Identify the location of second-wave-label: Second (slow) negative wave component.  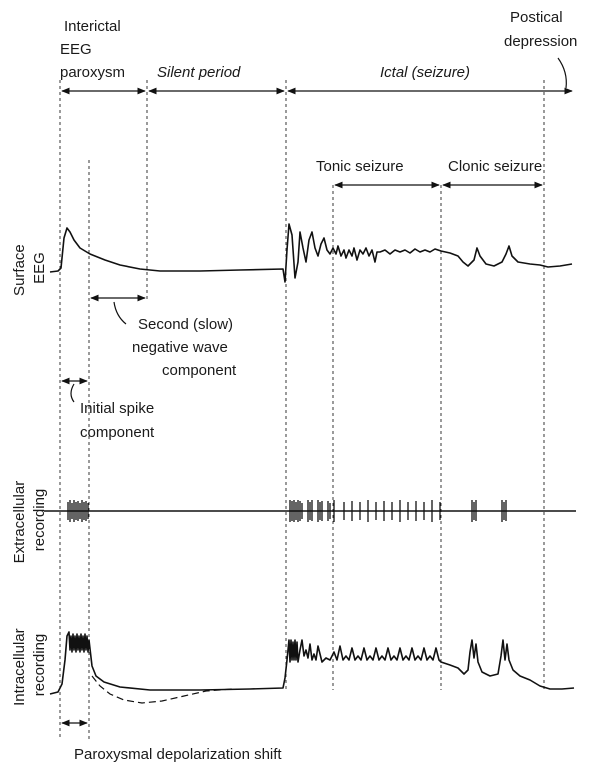
(184, 347).